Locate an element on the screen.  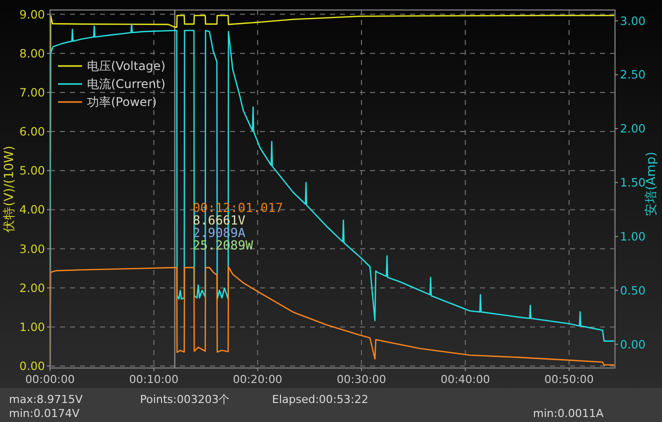
status: Elapsed:00:53:22 is located at coordinates (320, 399).